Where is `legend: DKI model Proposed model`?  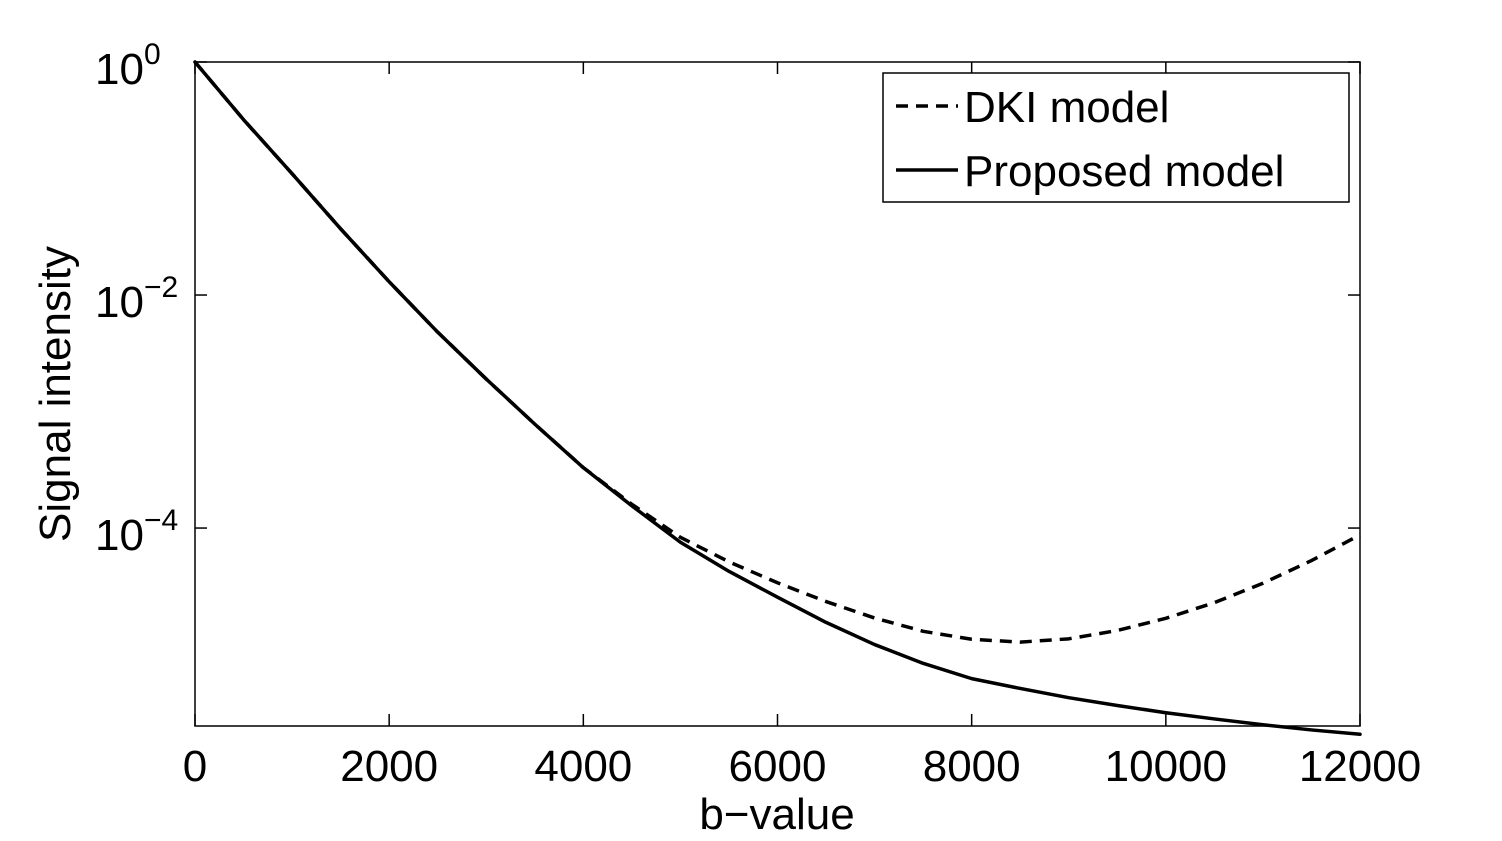 legend: DKI model Proposed model is located at coordinates (1116, 137).